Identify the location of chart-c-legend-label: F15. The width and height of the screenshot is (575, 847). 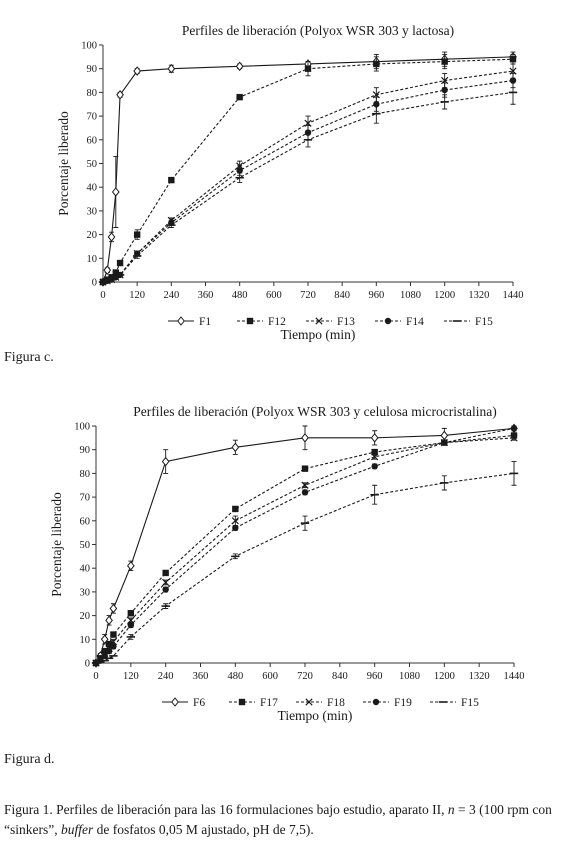
(484, 322).